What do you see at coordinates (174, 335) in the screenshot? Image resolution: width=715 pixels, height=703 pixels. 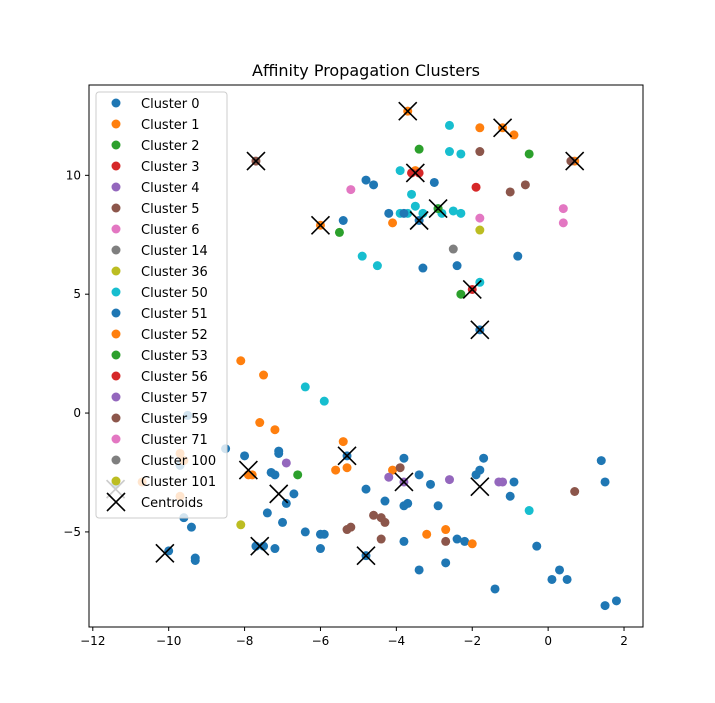 I see `legend-label: Cluster 52` at bounding box center [174, 335].